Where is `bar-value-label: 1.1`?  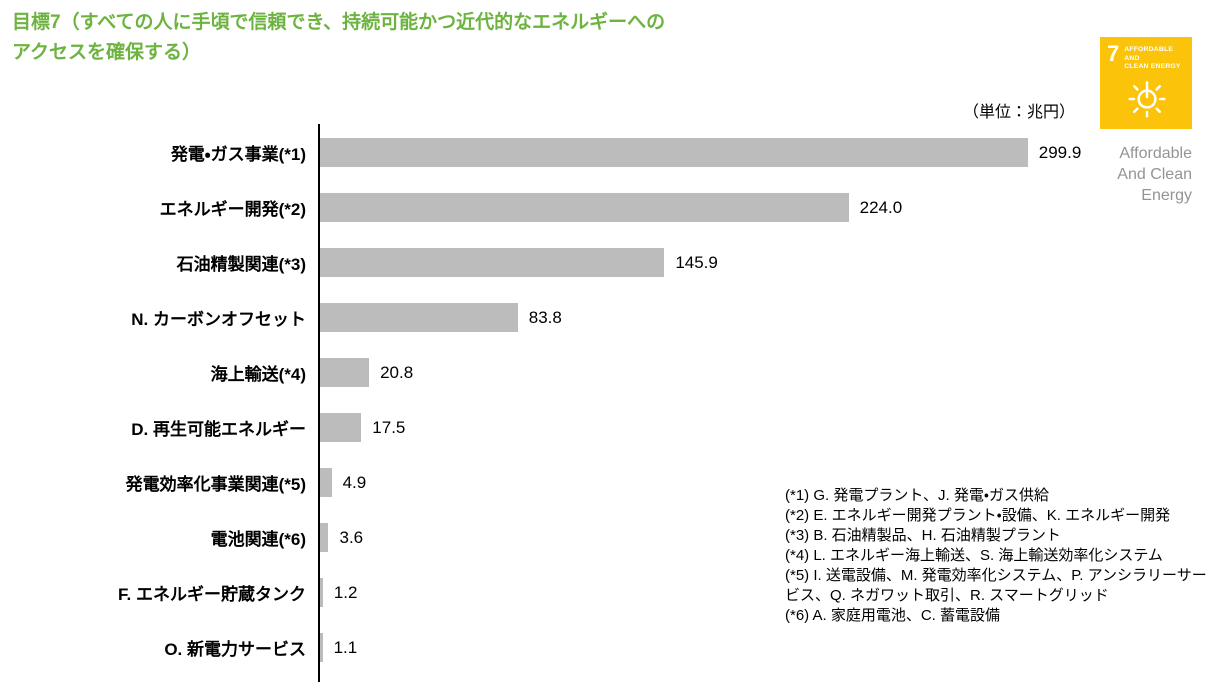 bar-value-label: 1.1 is located at coordinates (345, 647).